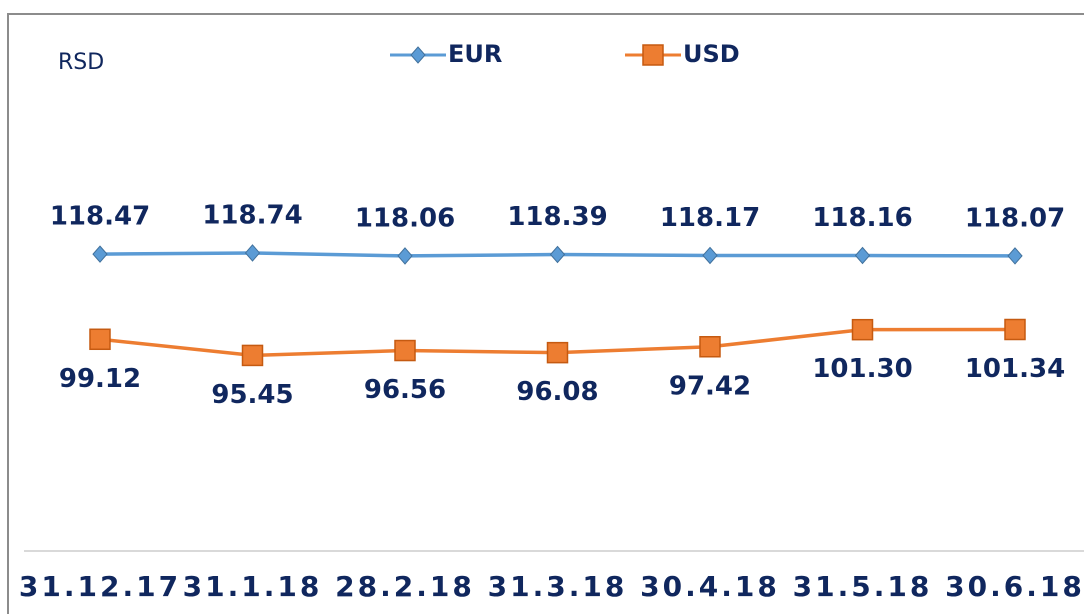 Image resolution: width=1084 pixels, height=614 pixels. I want to click on x-tick-label: 31.12.17, so click(100, 586).